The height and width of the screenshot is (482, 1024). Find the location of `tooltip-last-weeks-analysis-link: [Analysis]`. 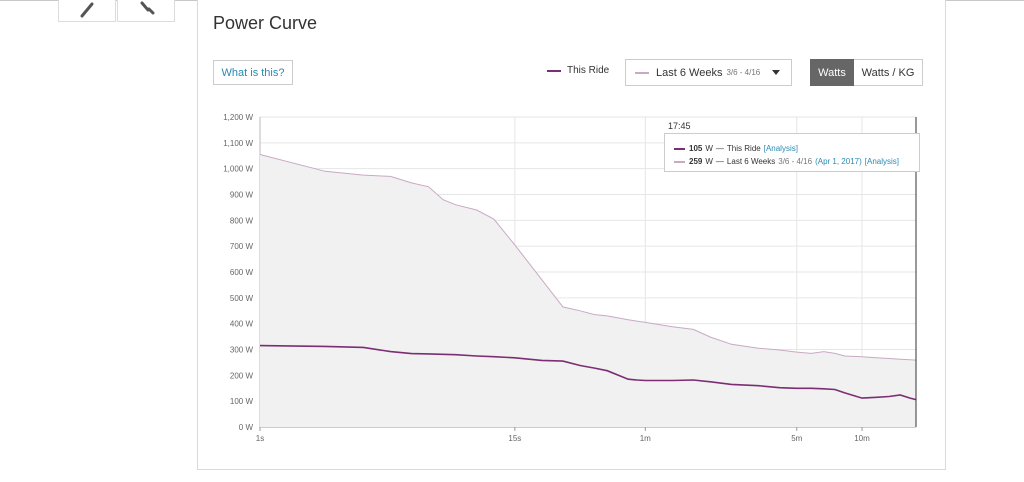

tooltip-last-weeks-analysis-link: [Analysis] is located at coordinates (881, 161).